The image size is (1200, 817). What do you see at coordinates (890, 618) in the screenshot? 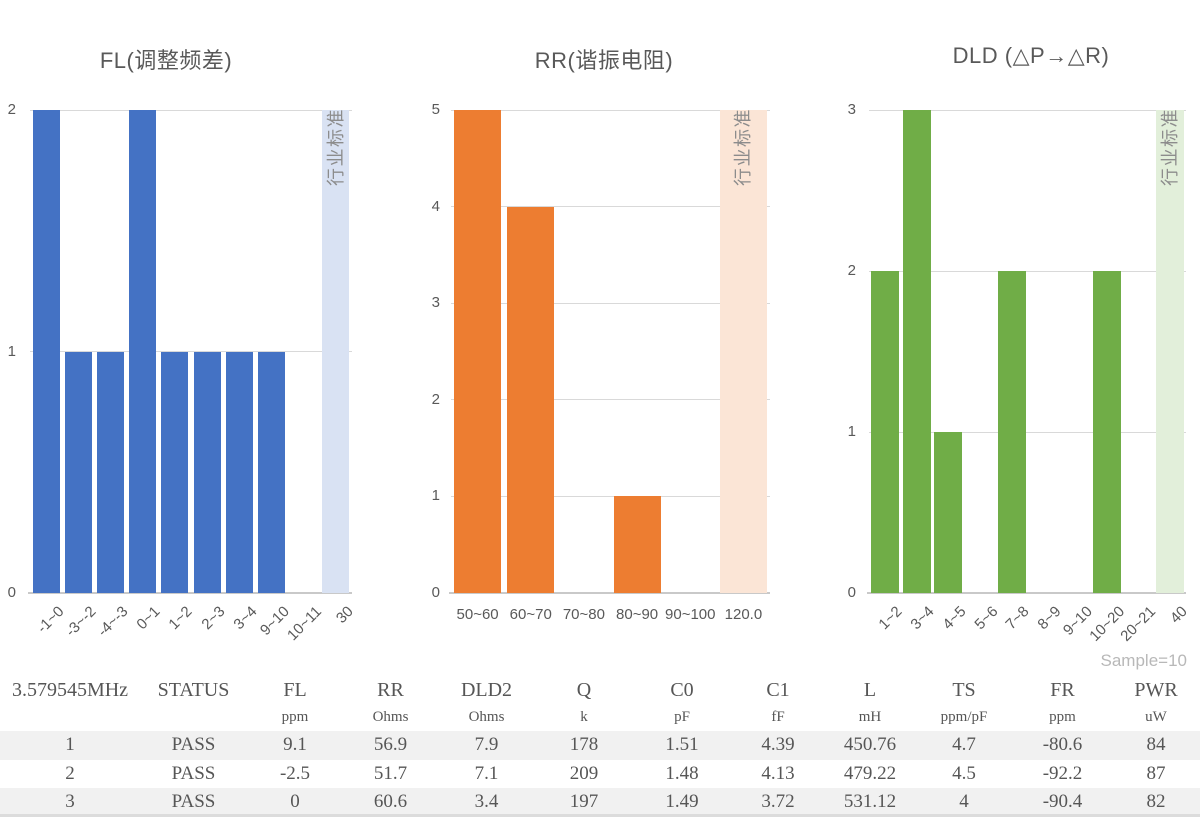
I see `x-axis-category-label: 1~2` at bounding box center [890, 618].